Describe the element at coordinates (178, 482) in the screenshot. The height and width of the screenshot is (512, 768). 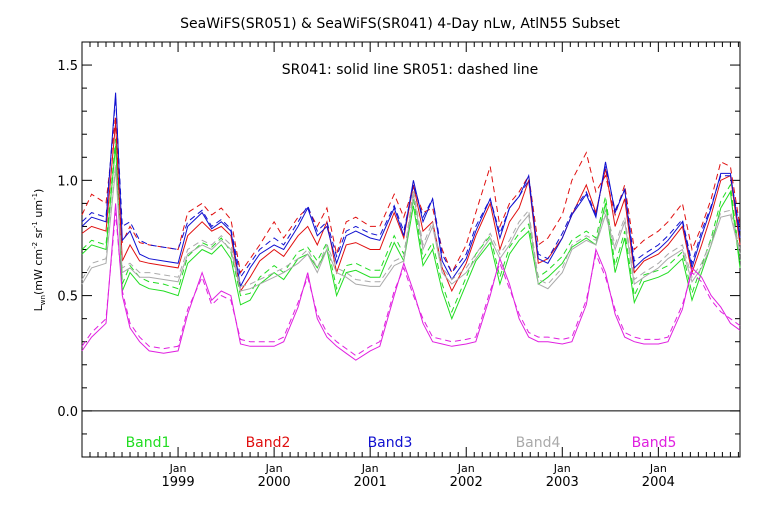
I see `x-tick-label-year: 1999` at that location.